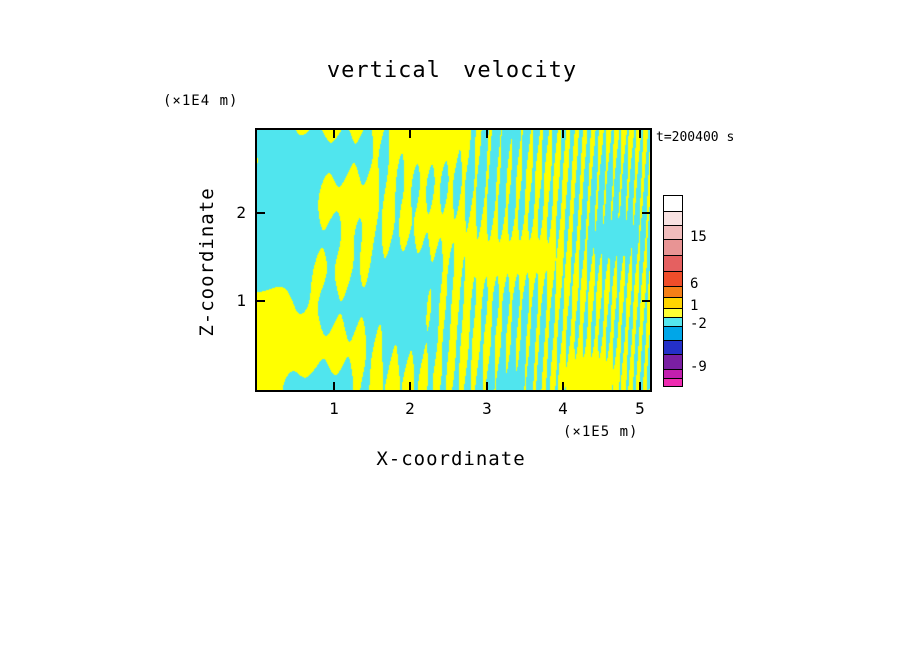 This screenshot has width=904, height=654. What do you see at coordinates (698, 237) in the screenshot?
I see `colorbar-tick-label: 15` at bounding box center [698, 237].